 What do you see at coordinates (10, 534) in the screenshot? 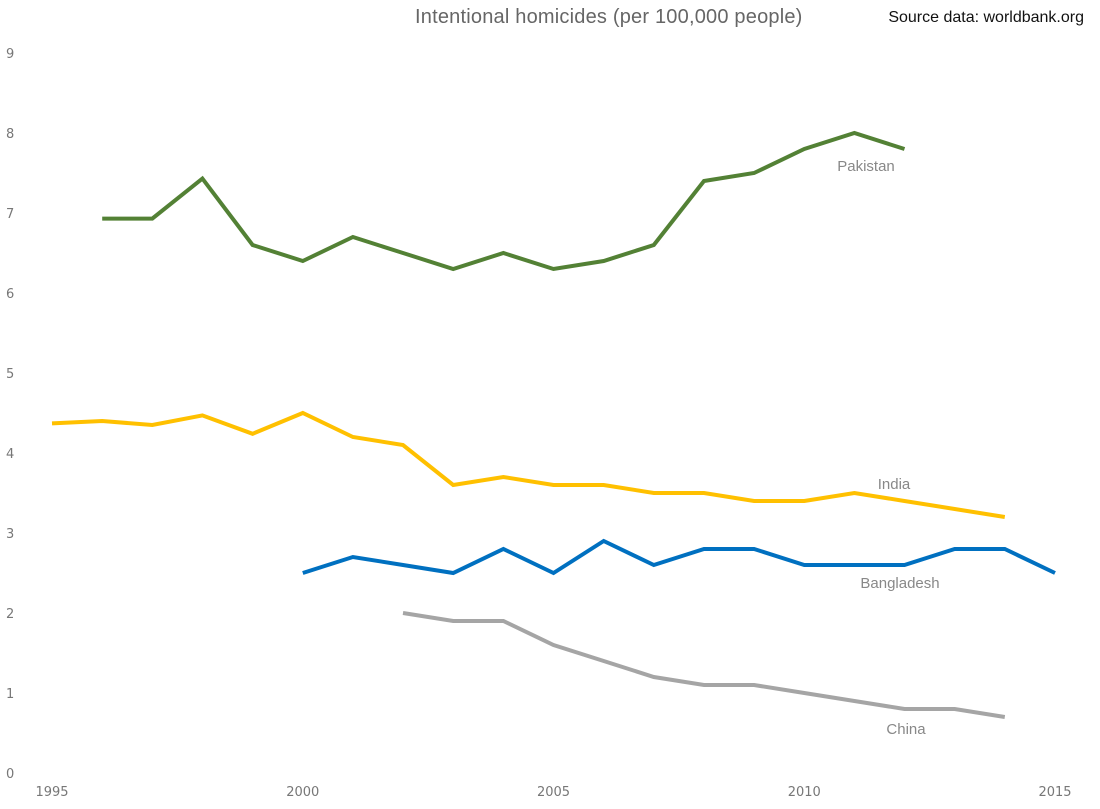
I see `y-tick-label: 3` at bounding box center [10, 534].